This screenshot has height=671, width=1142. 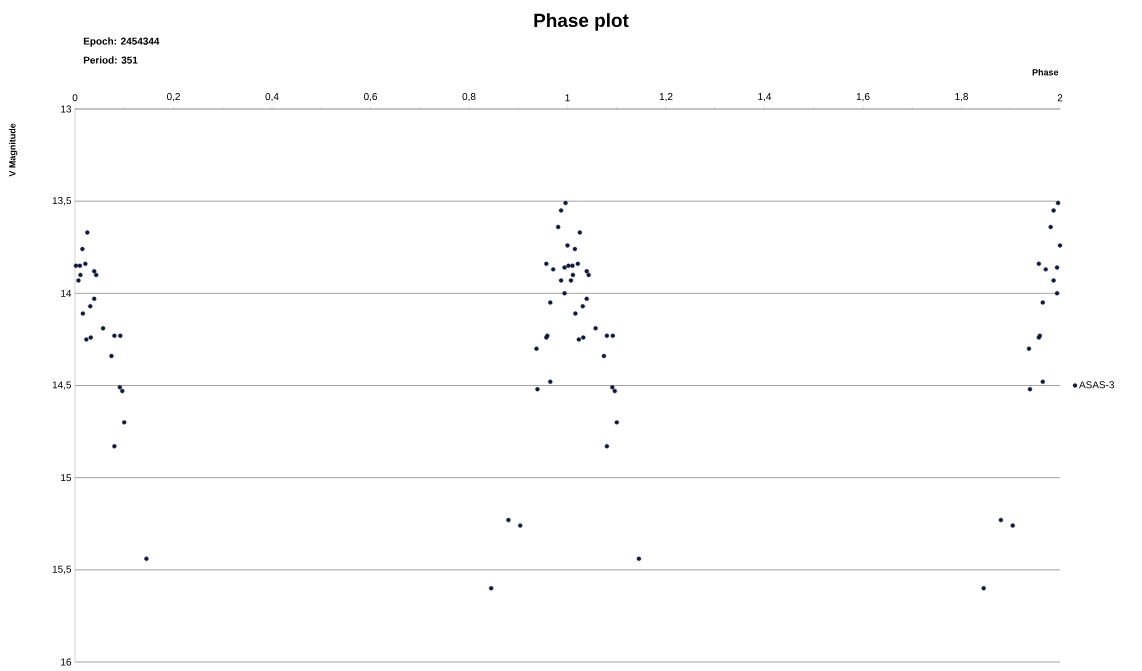 What do you see at coordinates (961, 97) in the screenshot?
I see `x-tick-label: 1,8` at bounding box center [961, 97].